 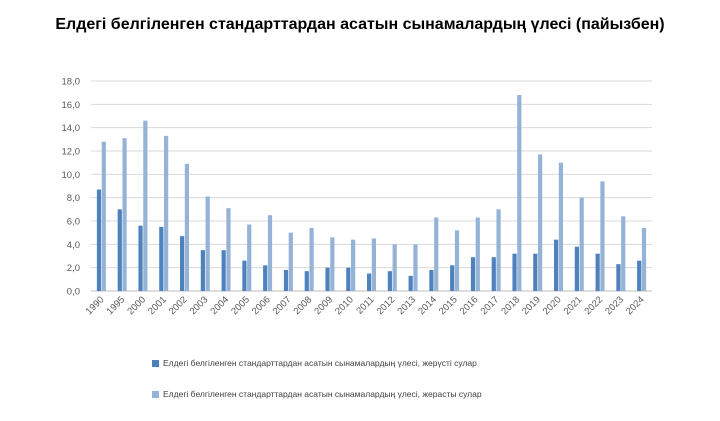 I want to click on y-tick-label: 6,0, so click(x=73, y=222).